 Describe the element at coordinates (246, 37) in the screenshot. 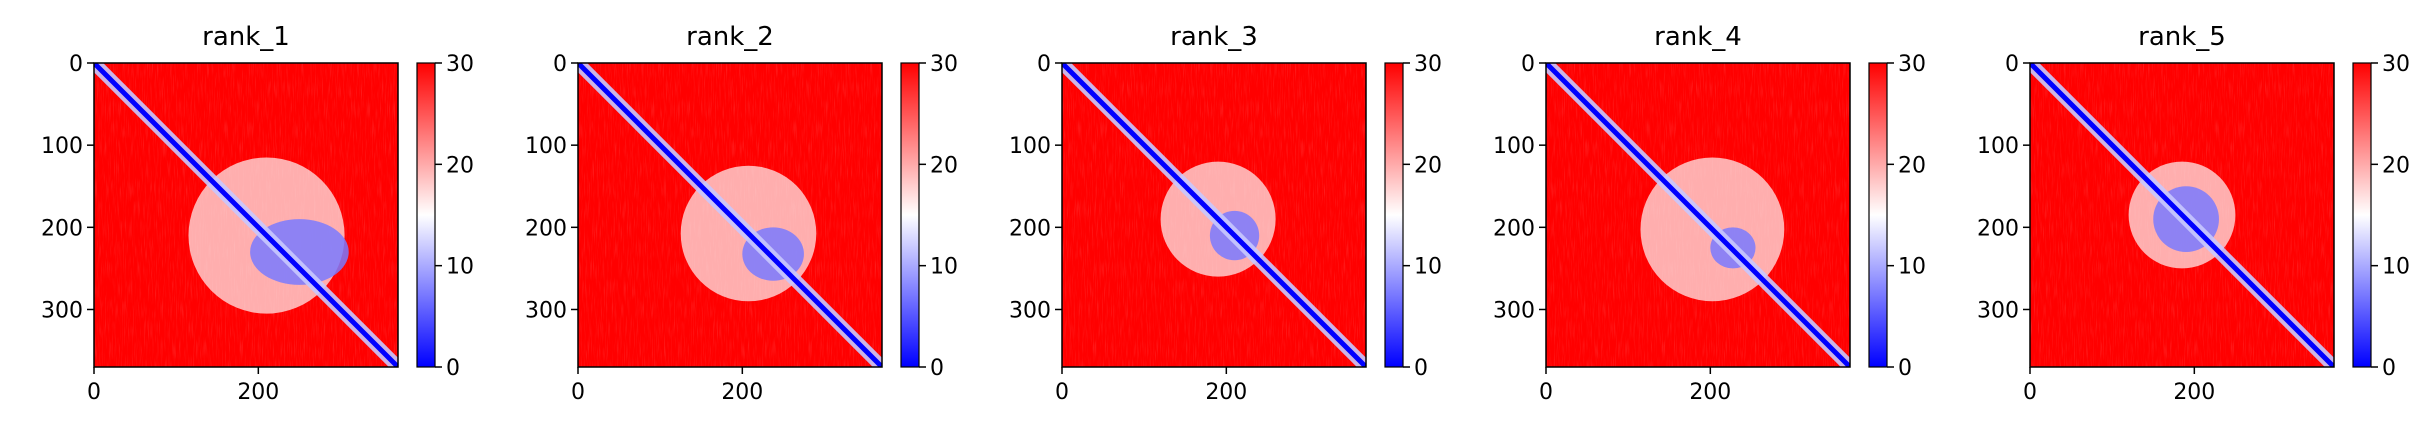

I see `panel-title: rank_1` at that location.